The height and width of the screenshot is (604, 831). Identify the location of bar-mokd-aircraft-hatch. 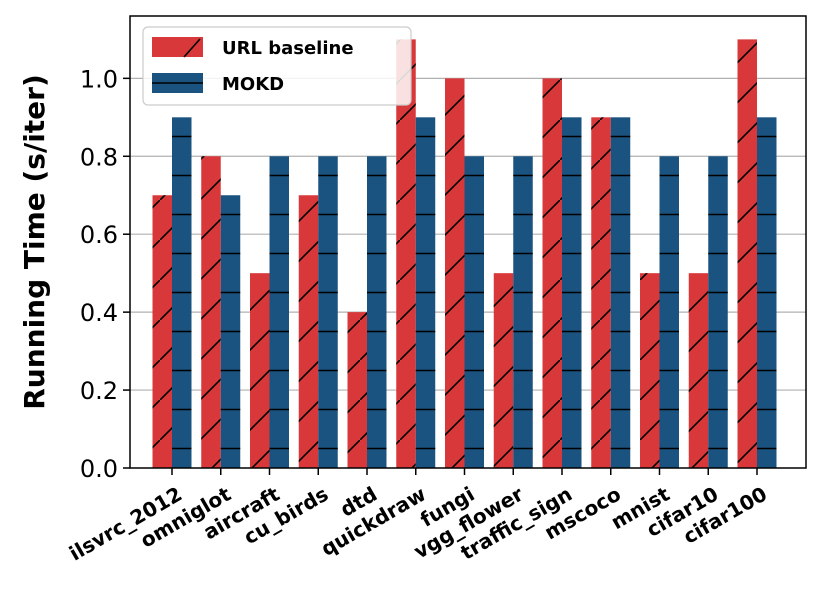
(279, 312).